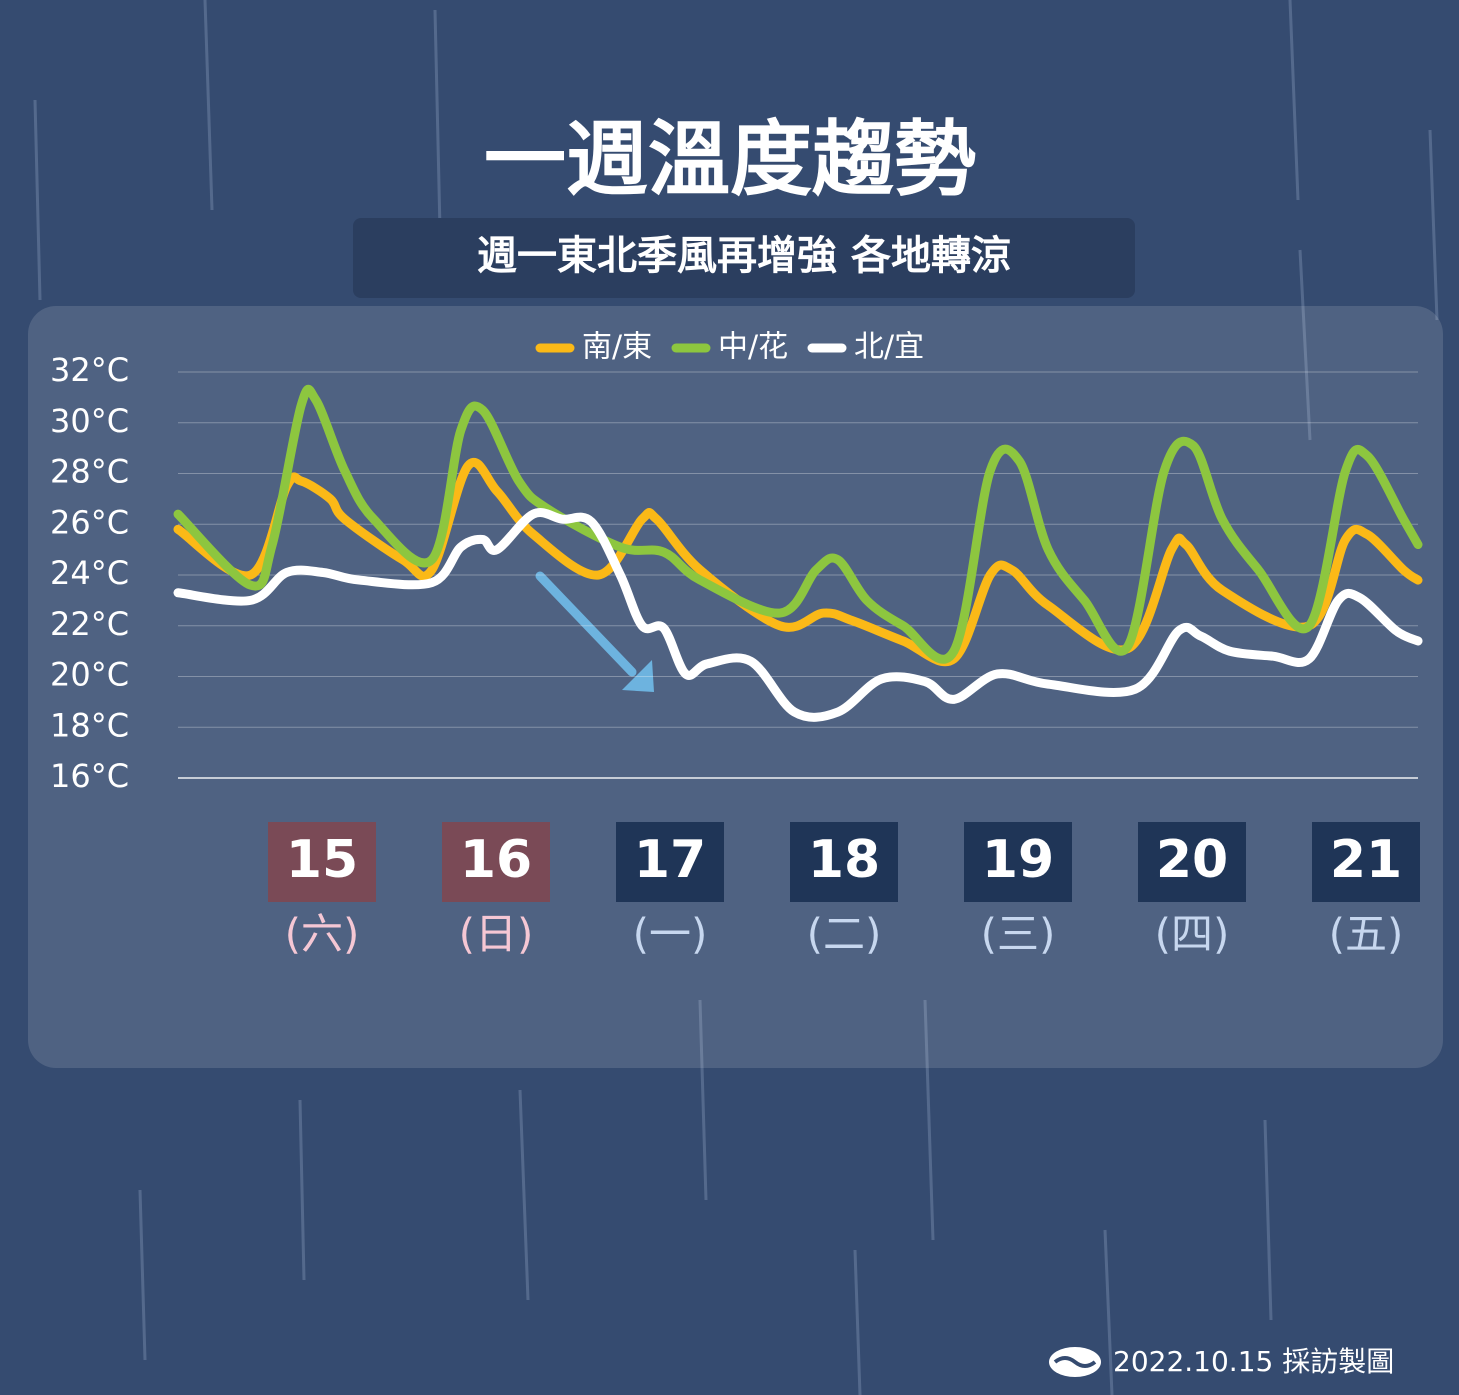 This screenshot has width=1459, height=1395. I want to click on day-label: 20, so click(1192, 860).